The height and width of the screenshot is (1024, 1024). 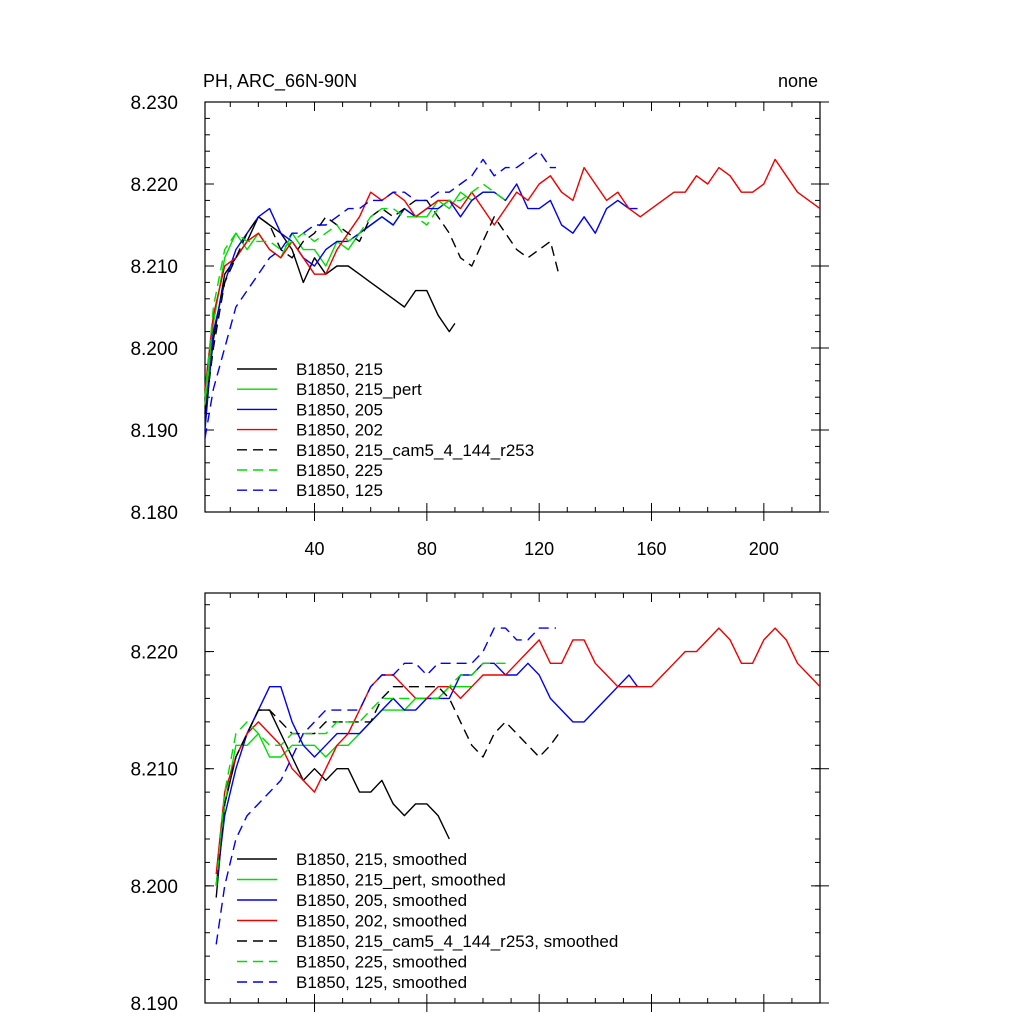 I want to click on legend-entry: B1850, 215, smoothed, so click(x=381, y=859).